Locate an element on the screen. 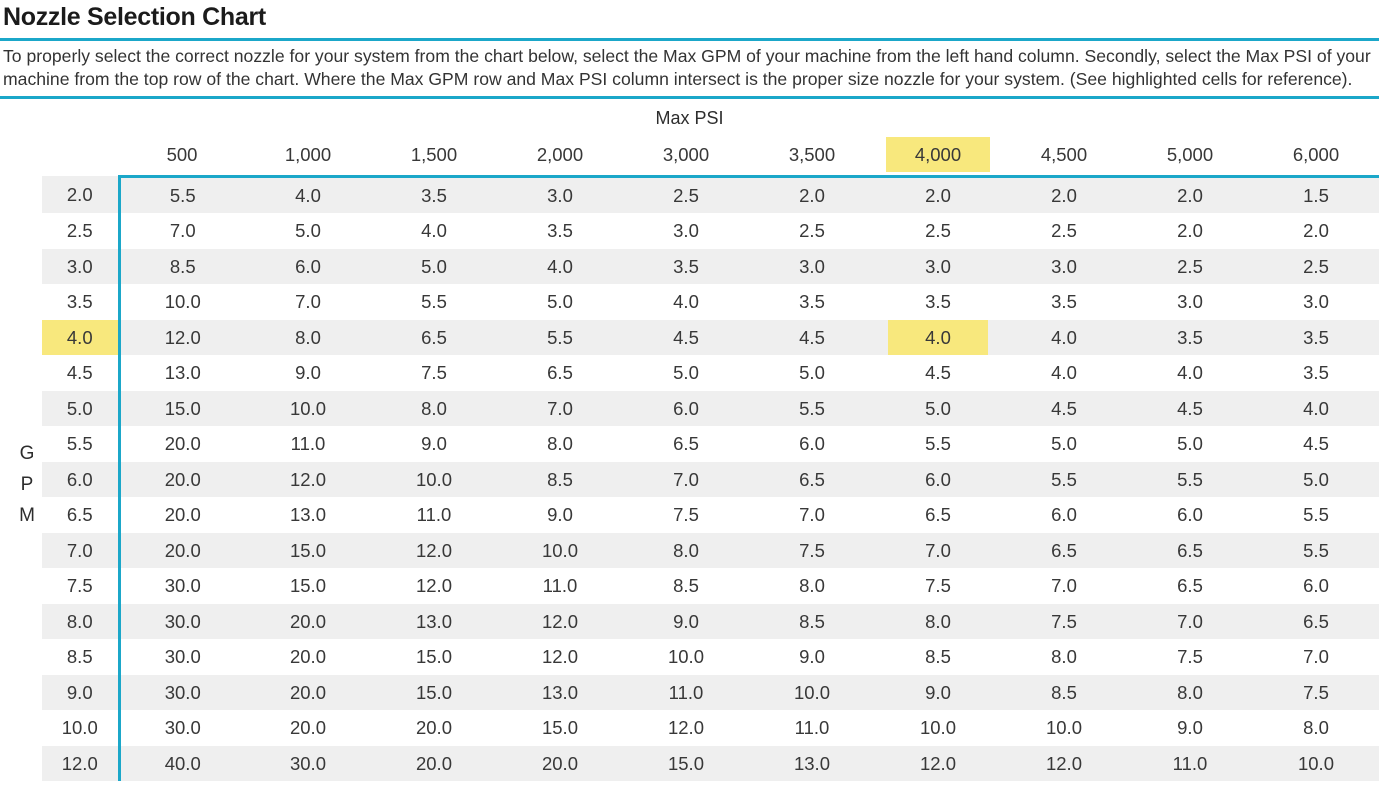 Image resolution: width=1379 pixels, height=798 pixels. gpm-row-header: 10.0 is located at coordinates (79, 728).